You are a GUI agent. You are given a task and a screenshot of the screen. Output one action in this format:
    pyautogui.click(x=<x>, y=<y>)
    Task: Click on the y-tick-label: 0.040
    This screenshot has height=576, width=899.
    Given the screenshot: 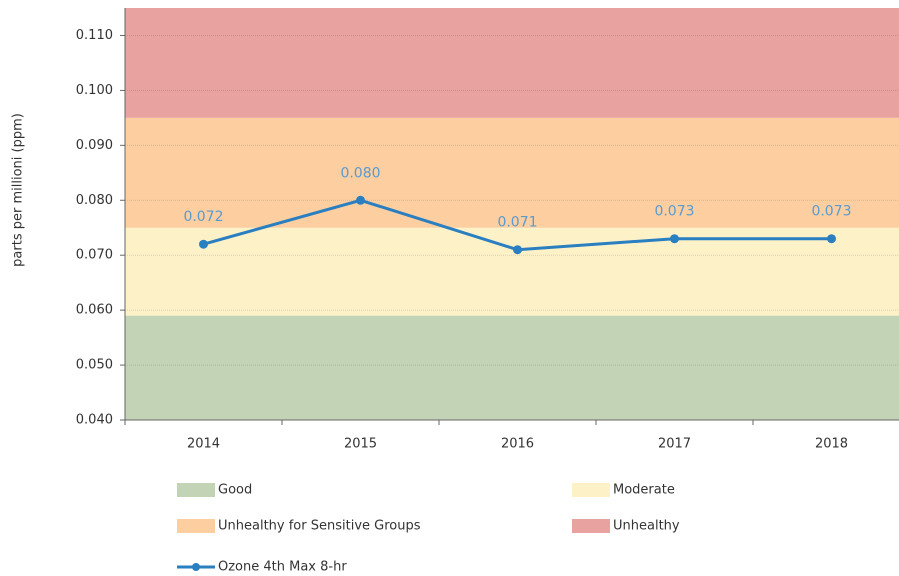 What is the action you would take?
    pyautogui.click(x=94, y=420)
    